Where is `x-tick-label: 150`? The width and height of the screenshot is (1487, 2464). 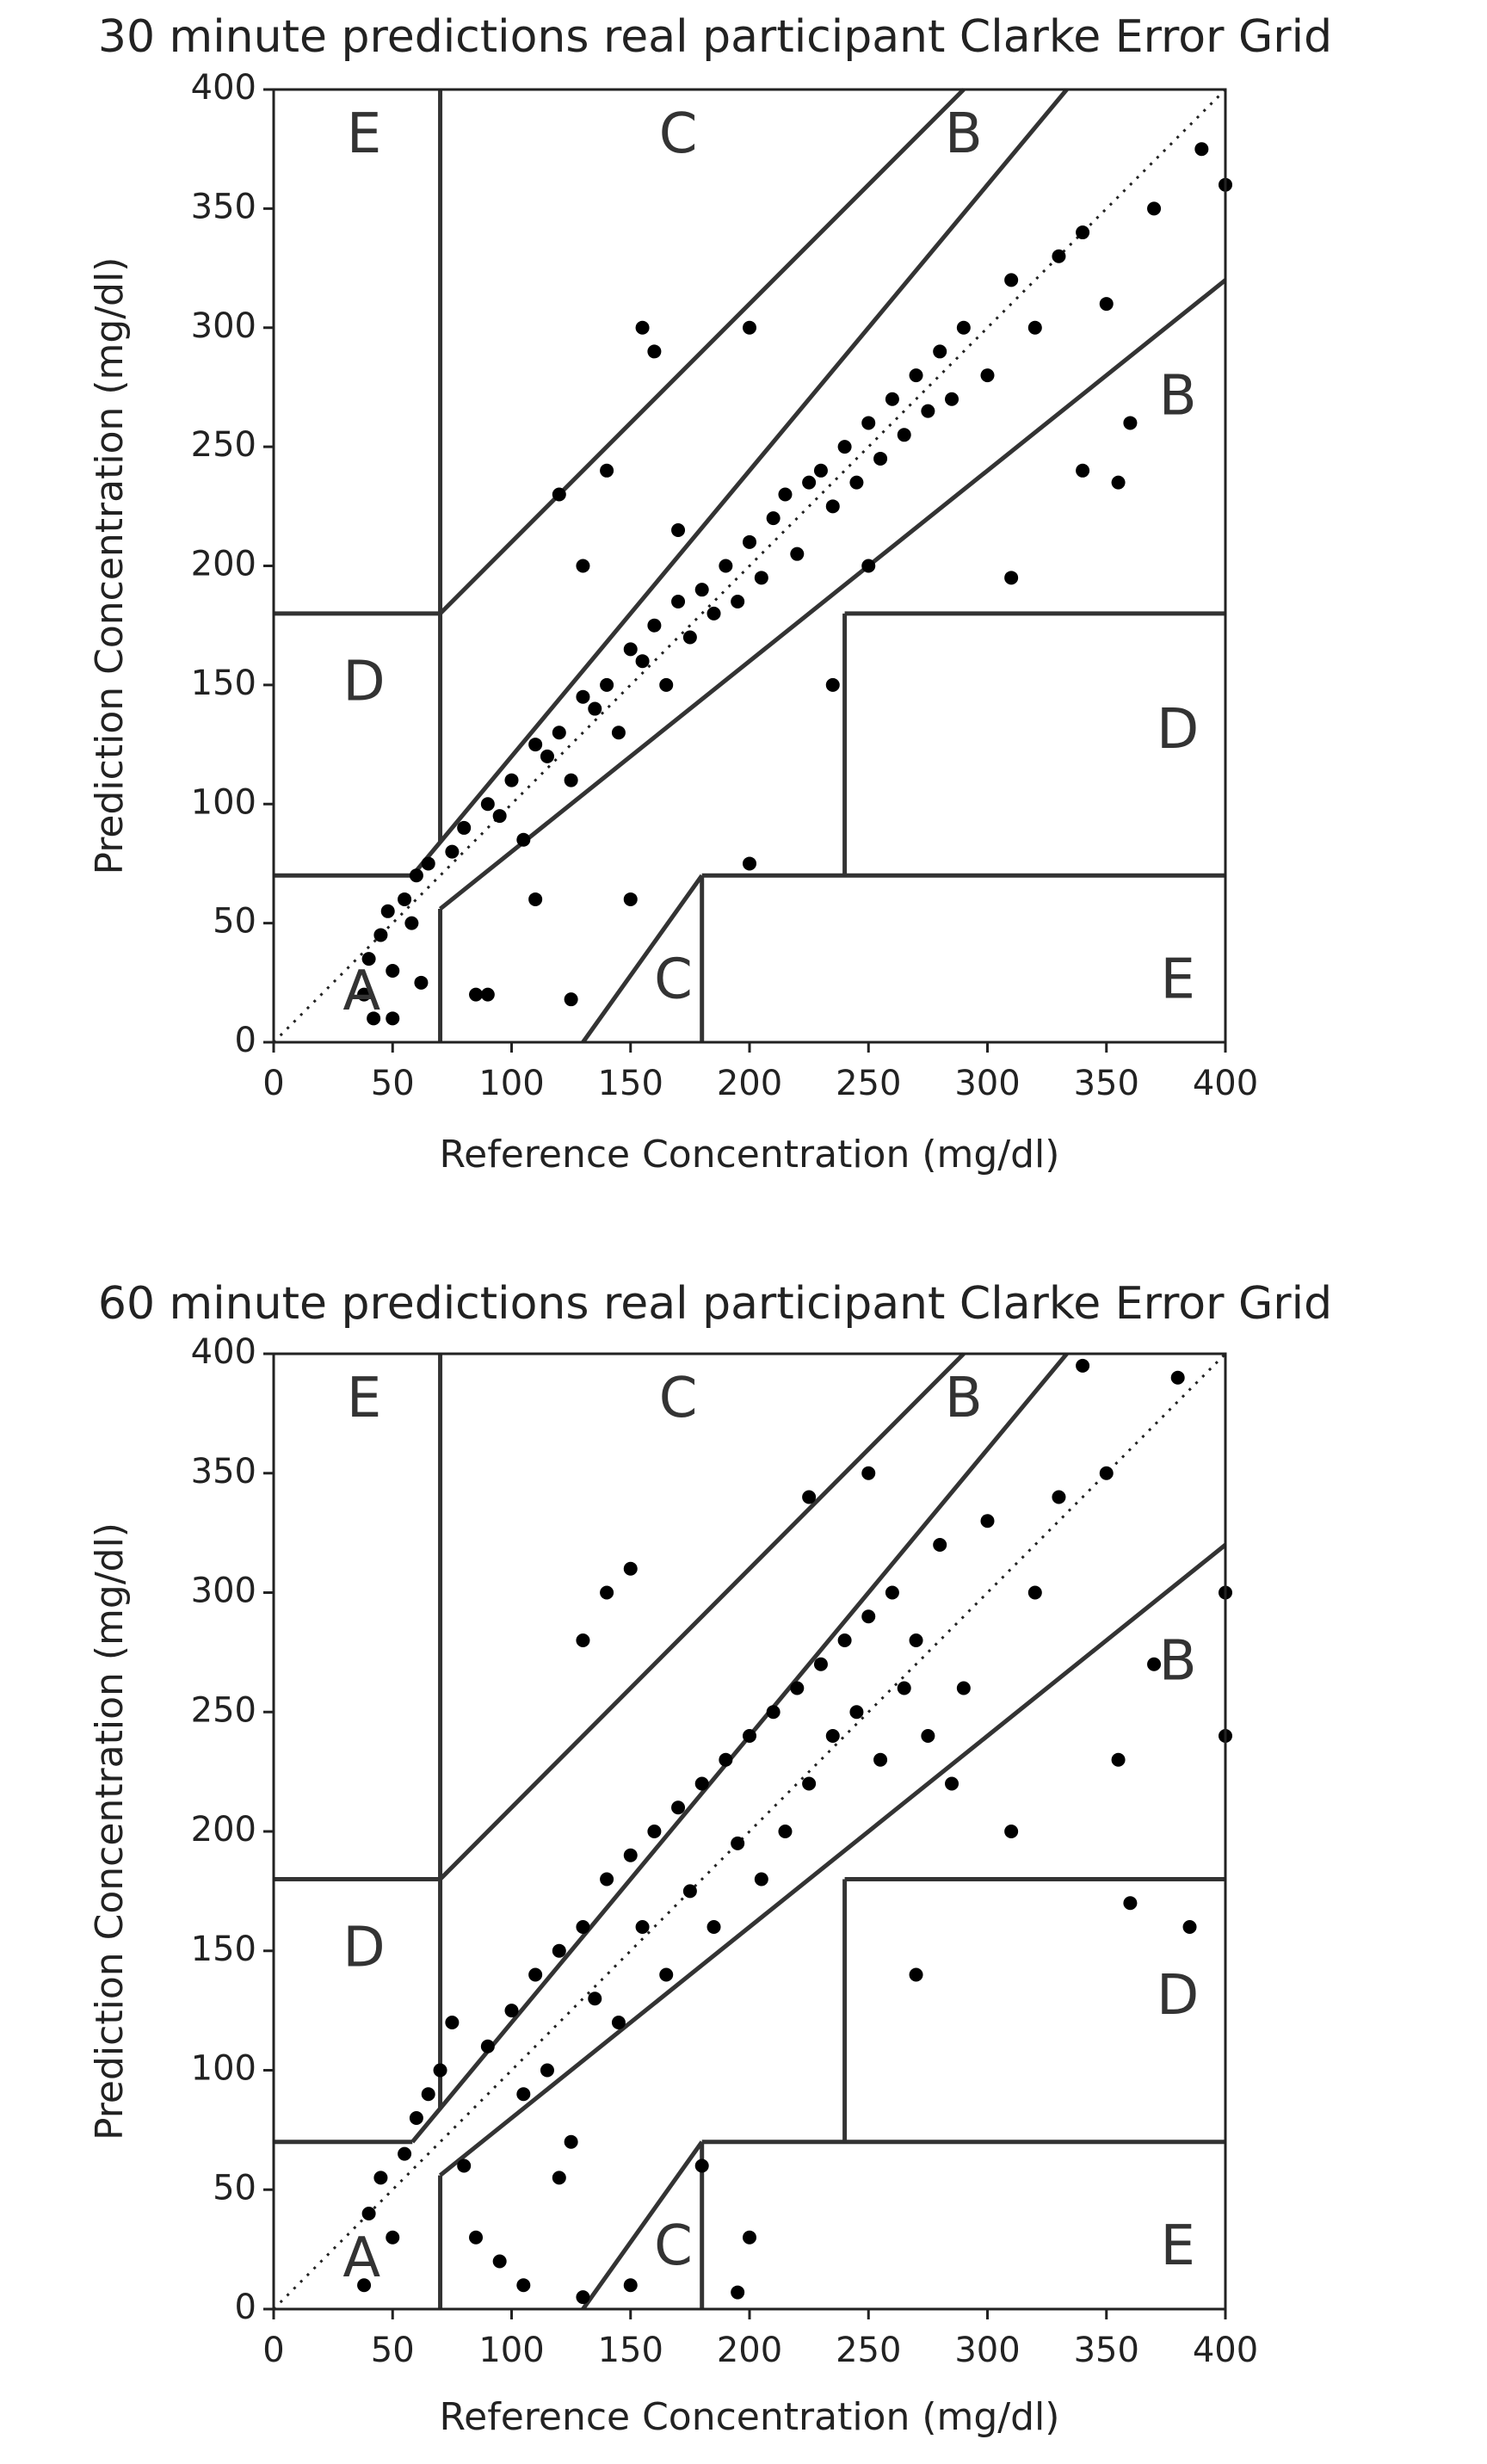
x-tick-label: 150 is located at coordinates (630, 1083).